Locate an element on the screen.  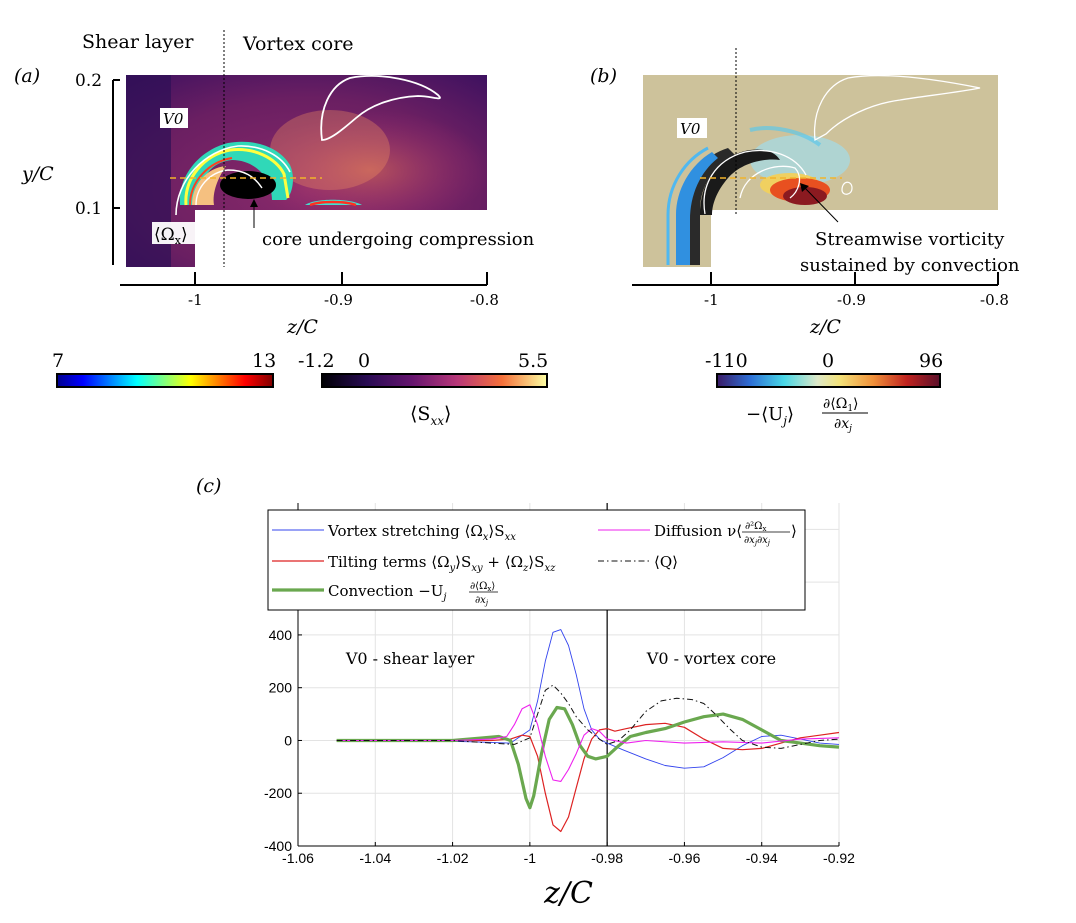
legend-box is located at coordinates (536, 560).